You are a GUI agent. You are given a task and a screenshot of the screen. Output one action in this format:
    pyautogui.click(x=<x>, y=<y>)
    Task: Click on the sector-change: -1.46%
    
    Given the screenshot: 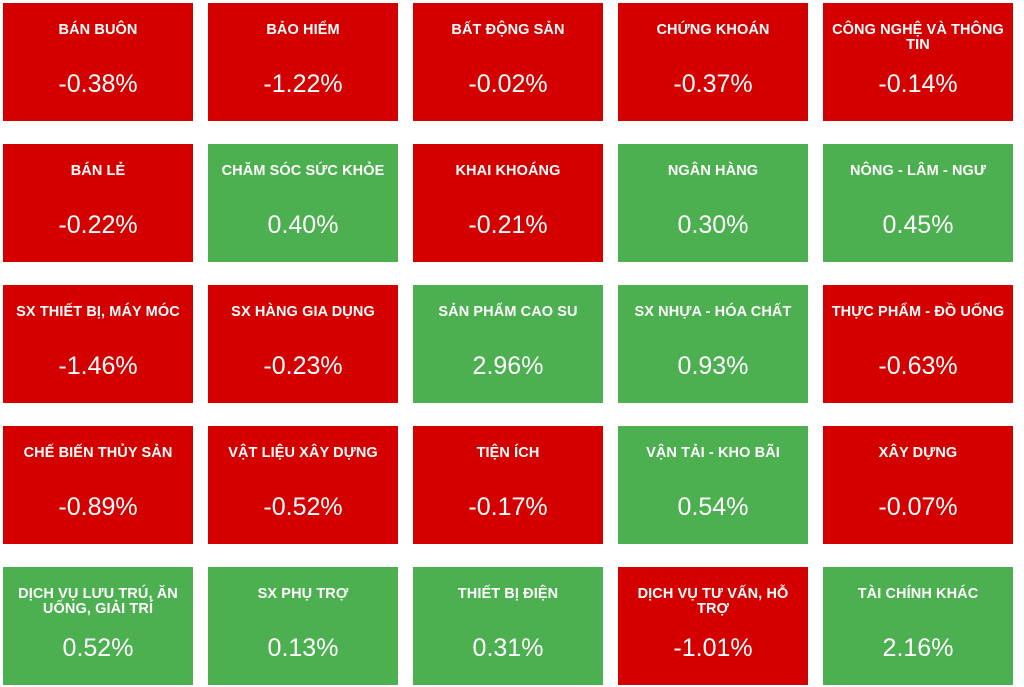 What is the action you would take?
    pyautogui.click(x=98, y=366)
    